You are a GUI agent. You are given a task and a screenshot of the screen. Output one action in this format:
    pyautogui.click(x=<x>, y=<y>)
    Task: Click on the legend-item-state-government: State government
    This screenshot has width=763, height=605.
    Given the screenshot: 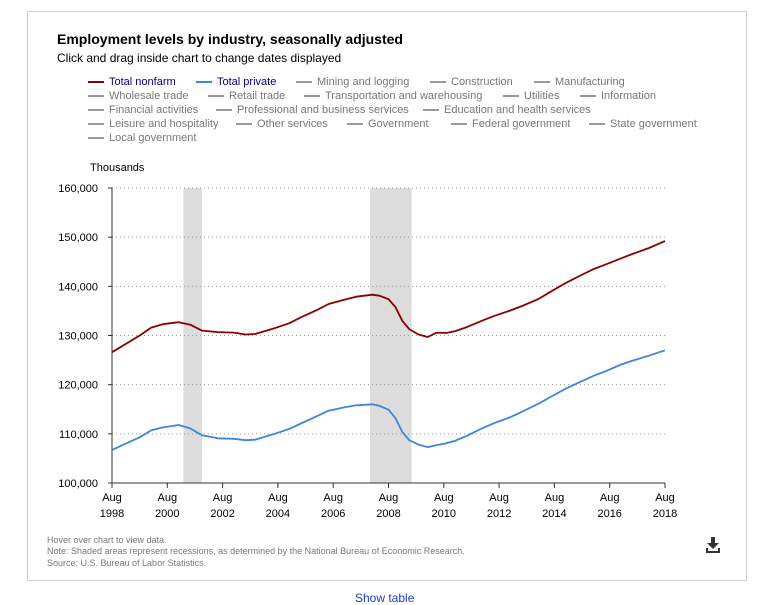 What is the action you would take?
    pyautogui.click(x=643, y=124)
    